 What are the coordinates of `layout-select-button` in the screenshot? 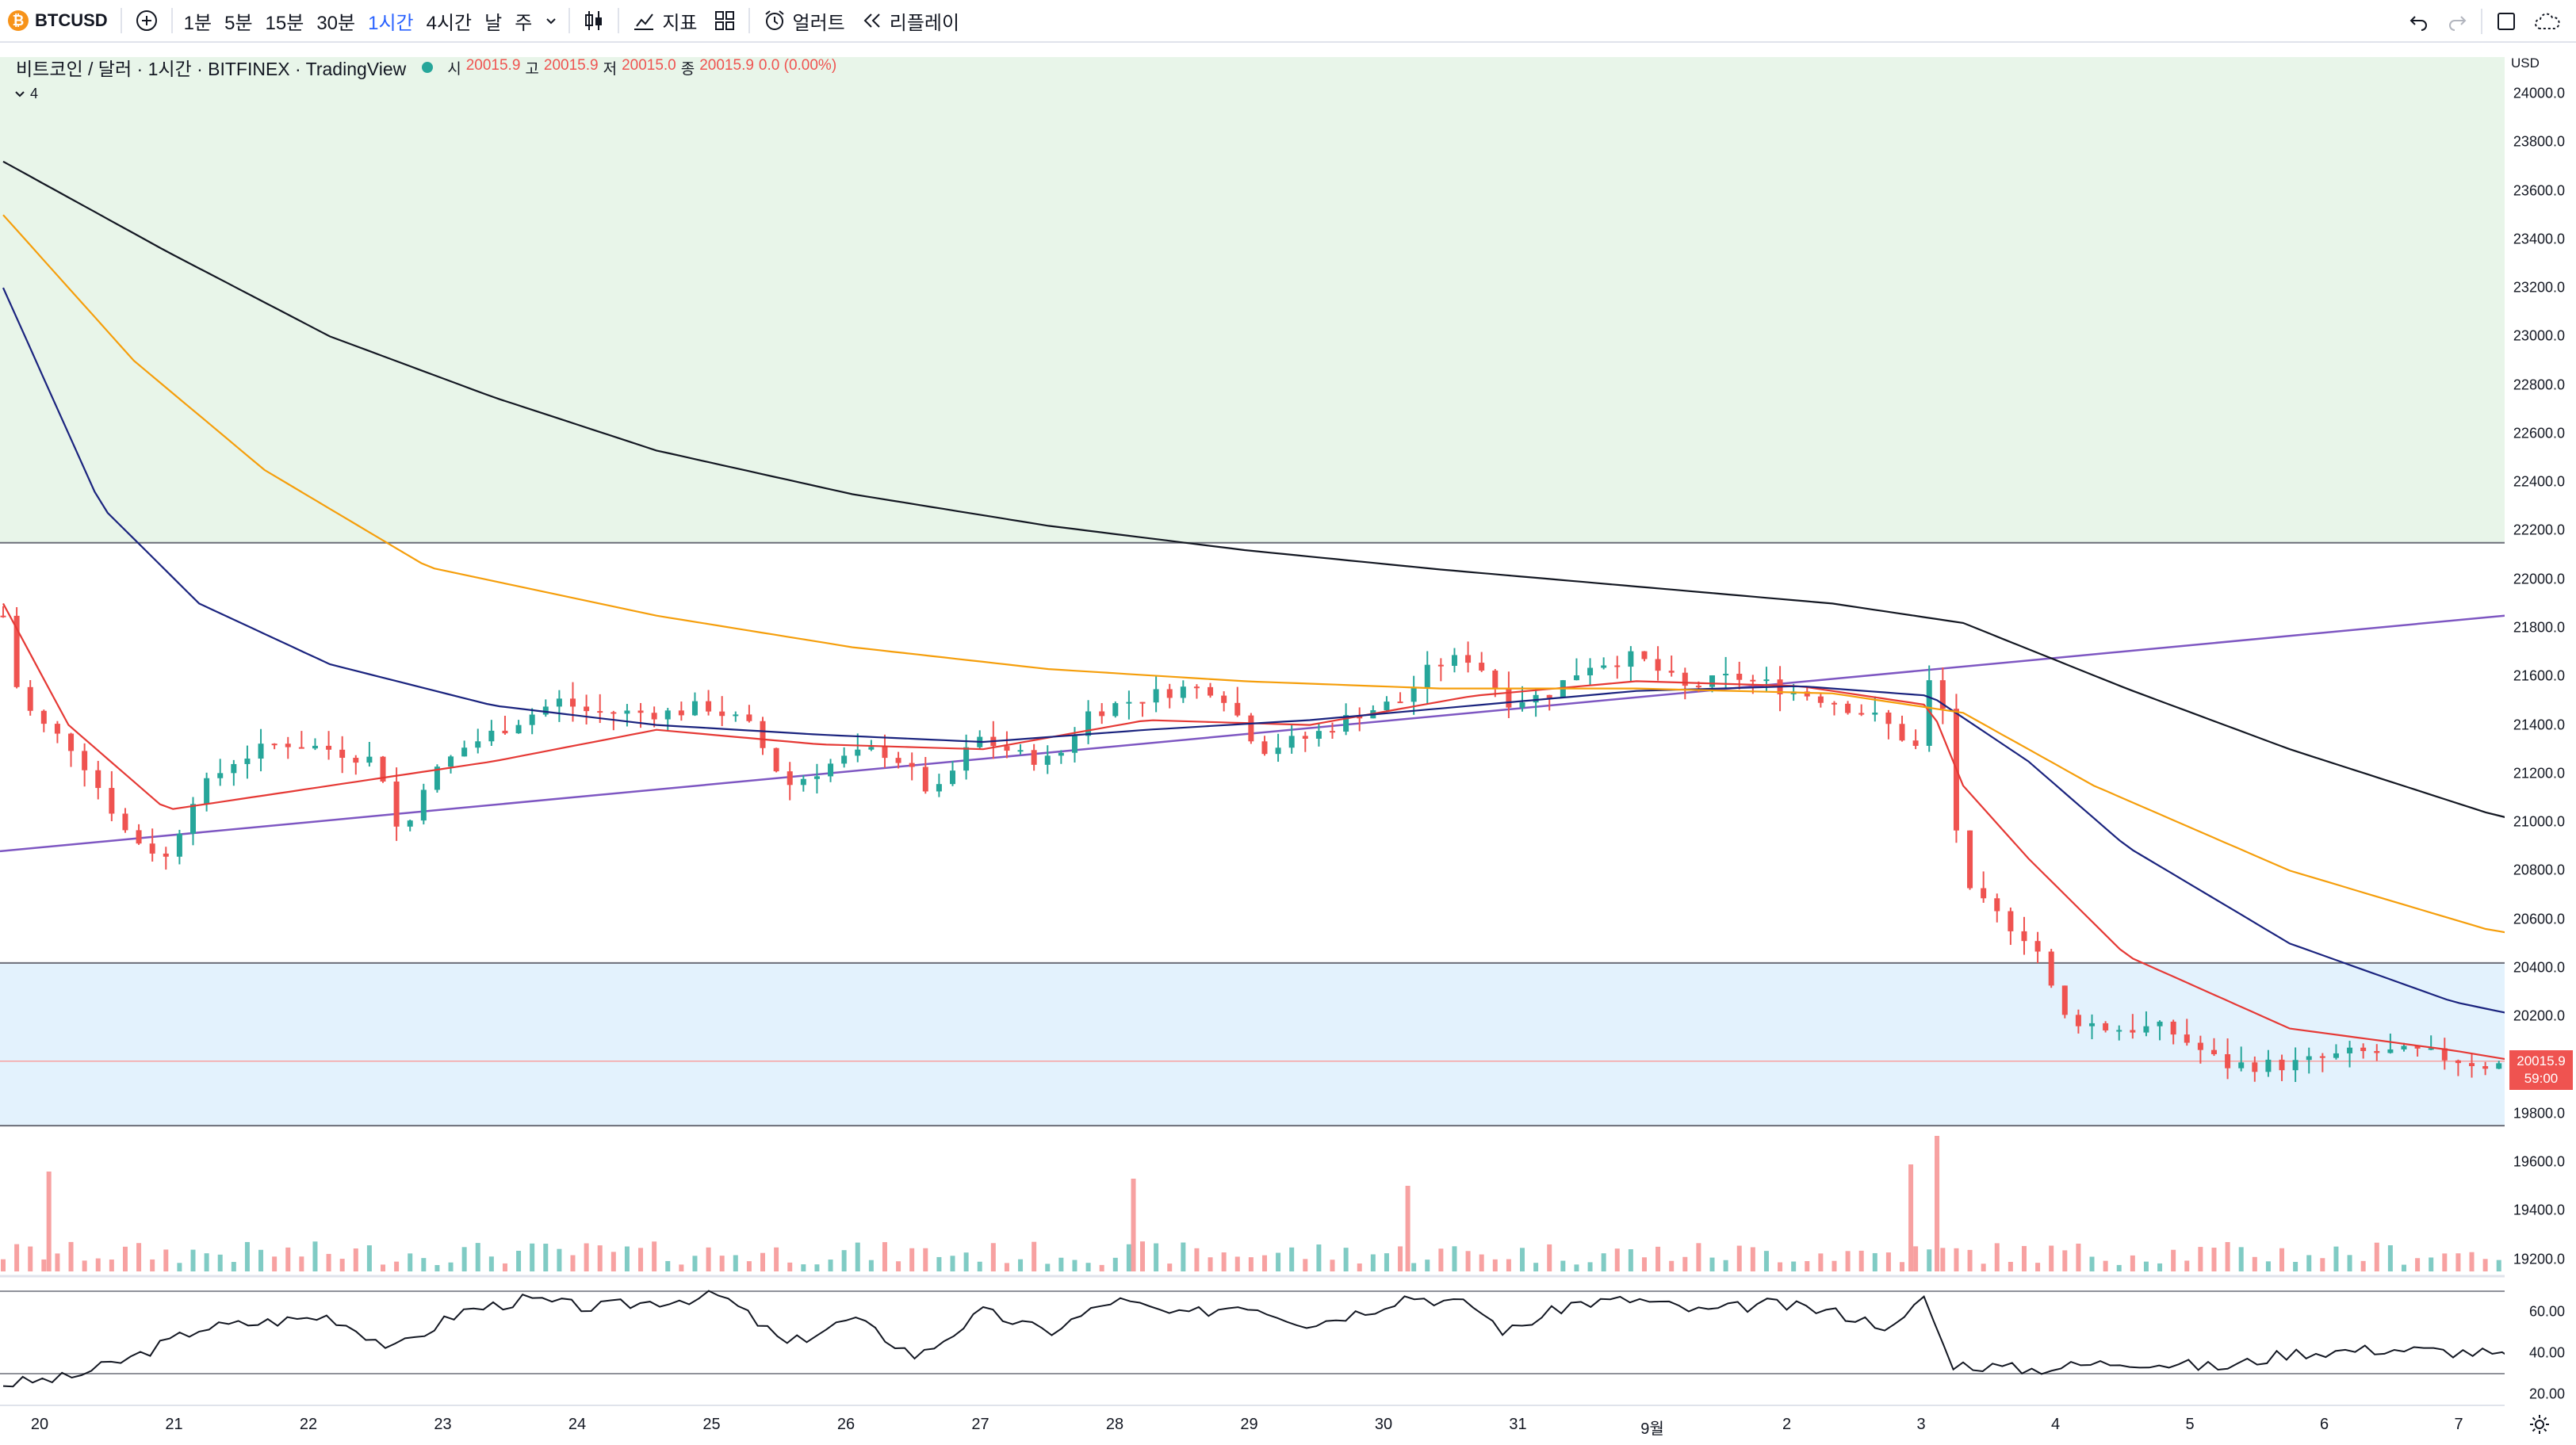 It's located at (2506, 22).